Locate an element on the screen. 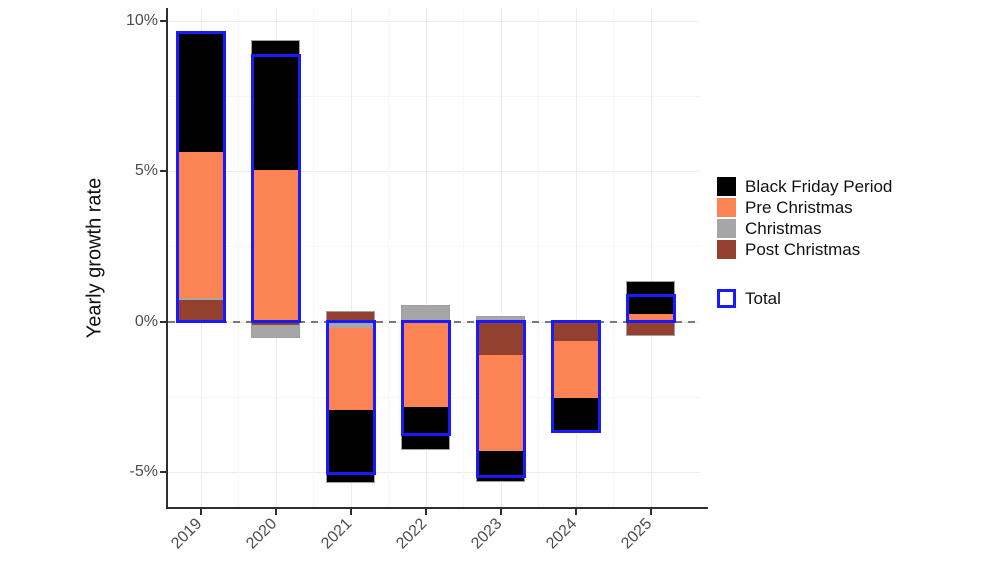 The width and height of the screenshot is (1000, 563). legend-item-black-friday: Black Friday Period is located at coordinates (804, 186).